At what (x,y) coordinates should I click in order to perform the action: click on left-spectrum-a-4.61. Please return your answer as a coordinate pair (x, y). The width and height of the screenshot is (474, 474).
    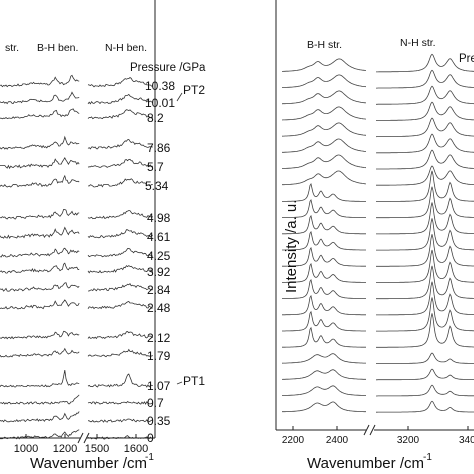
    Looking at the image, I should click on (40, 232).